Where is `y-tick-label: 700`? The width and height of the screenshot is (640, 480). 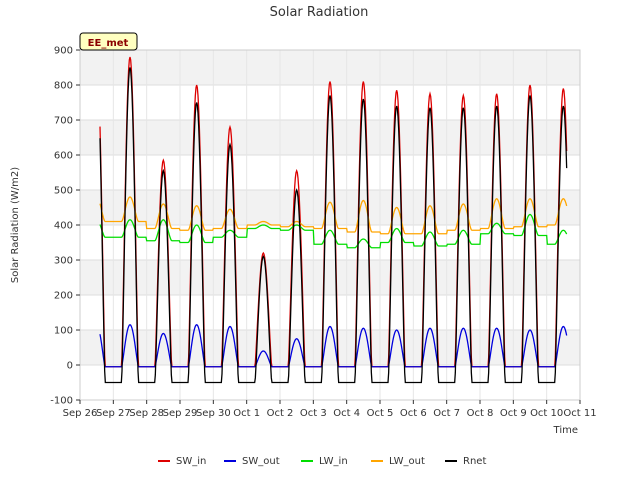 y-tick-label: 700 is located at coordinates (63, 121).